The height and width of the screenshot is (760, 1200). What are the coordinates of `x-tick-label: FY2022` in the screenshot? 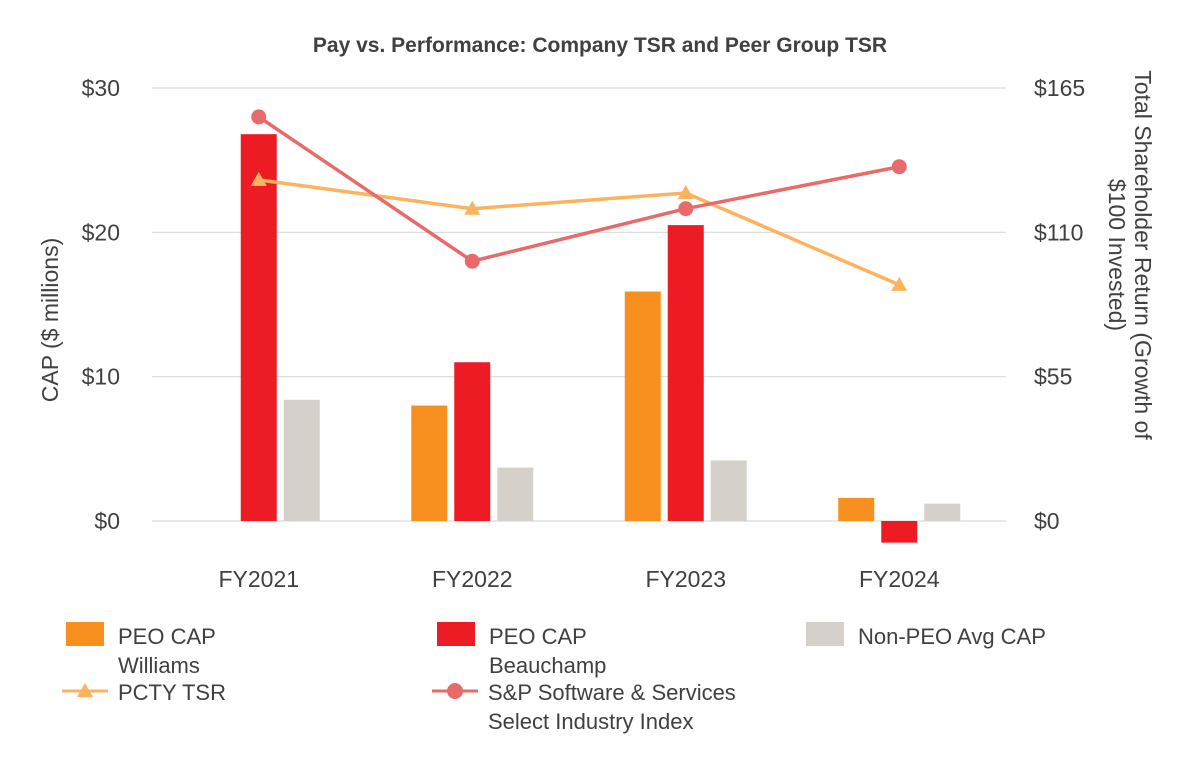 It's located at (472, 579).